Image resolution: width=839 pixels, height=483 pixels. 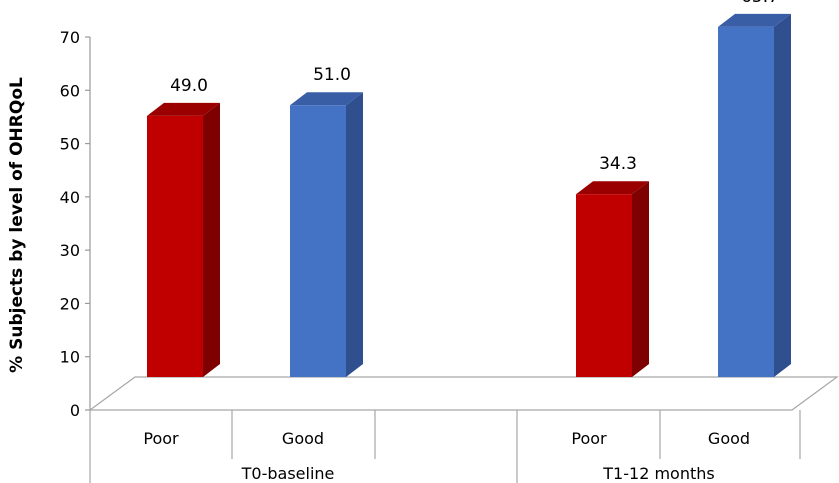 What do you see at coordinates (288, 473) in the screenshot?
I see `group-label: T0-baseline` at bounding box center [288, 473].